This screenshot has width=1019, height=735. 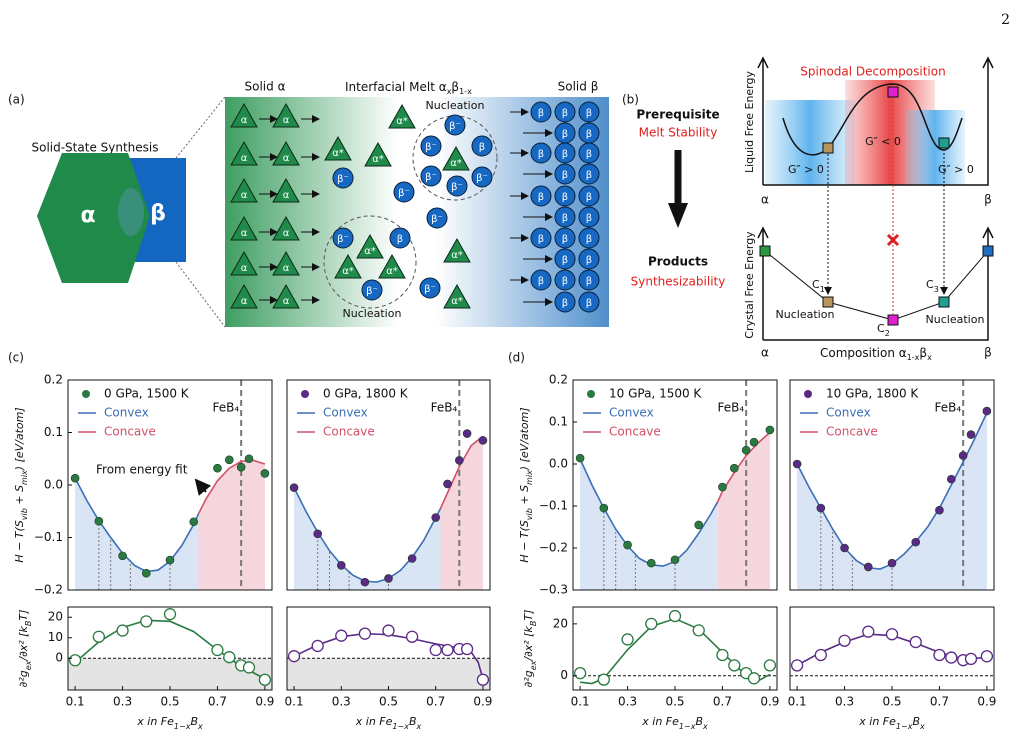 What do you see at coordinates (286, 120) in the screenshot?
I see `particle-label: α` at bounding box center [286, 120].